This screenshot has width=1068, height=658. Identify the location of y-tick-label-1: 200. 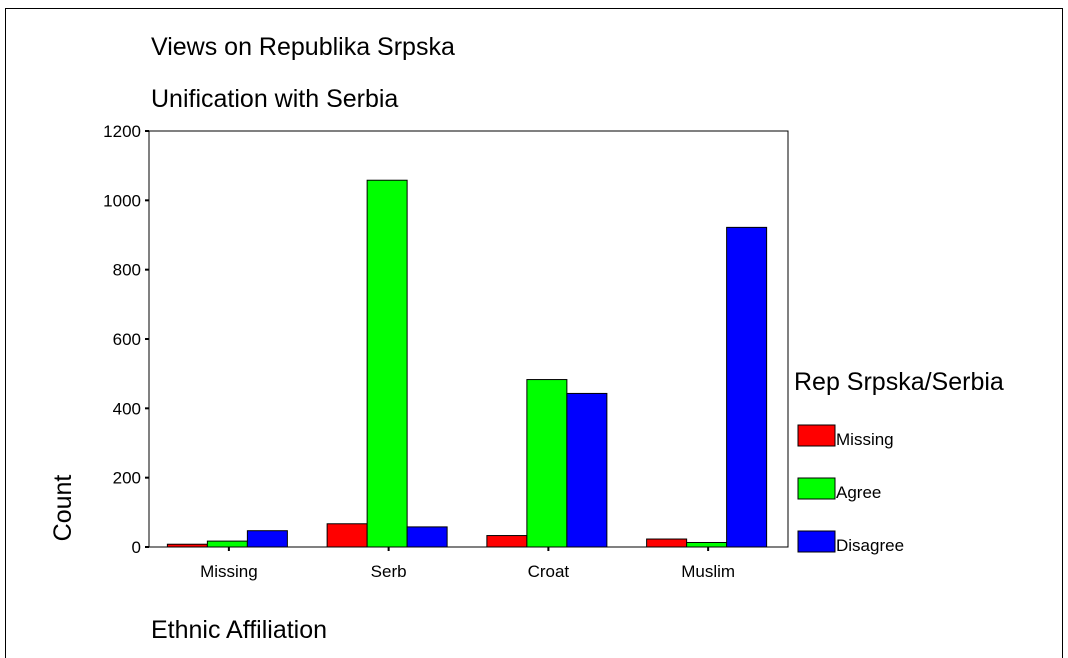
(127, 478).